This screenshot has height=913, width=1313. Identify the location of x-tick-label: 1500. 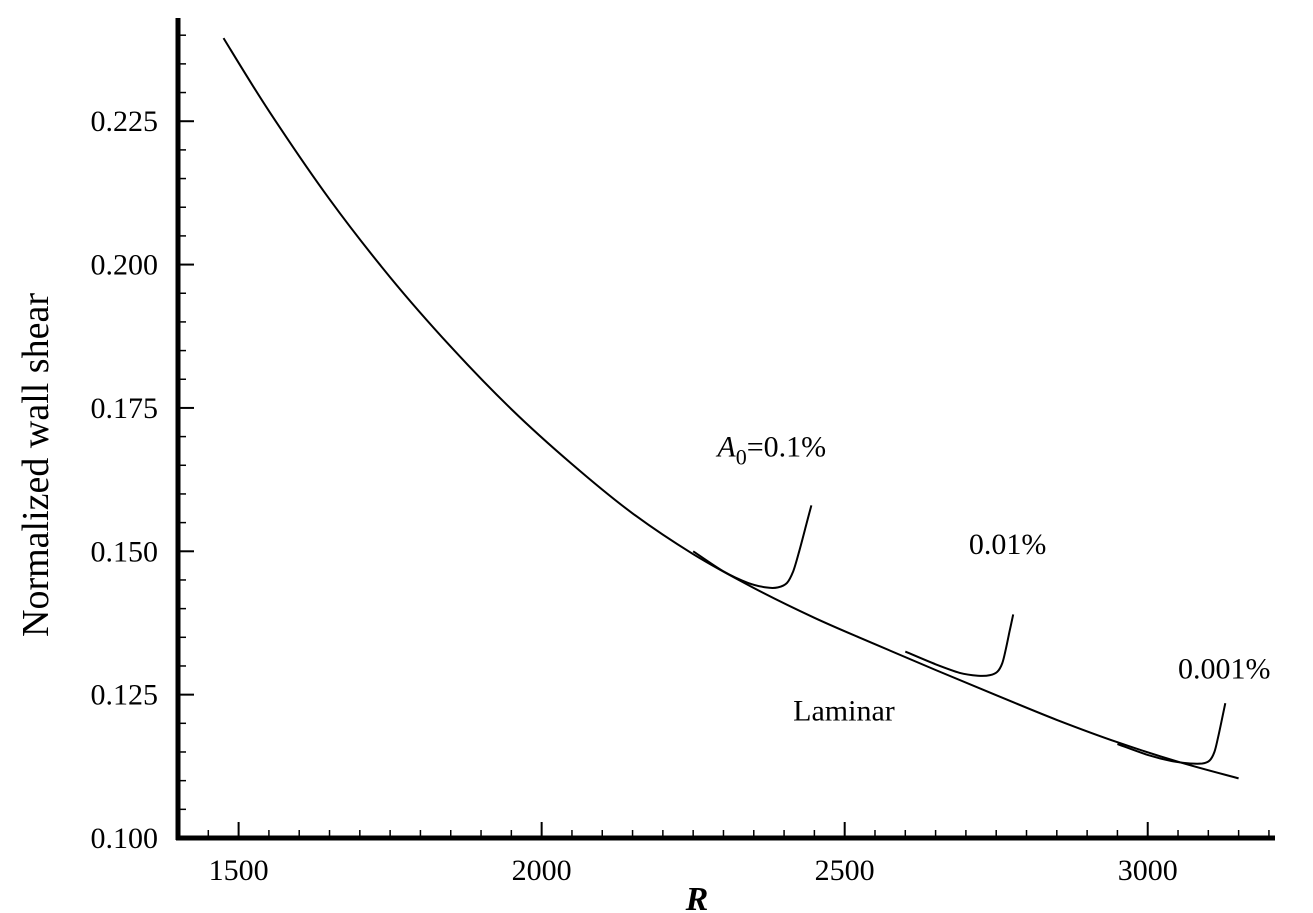
(239, 870).